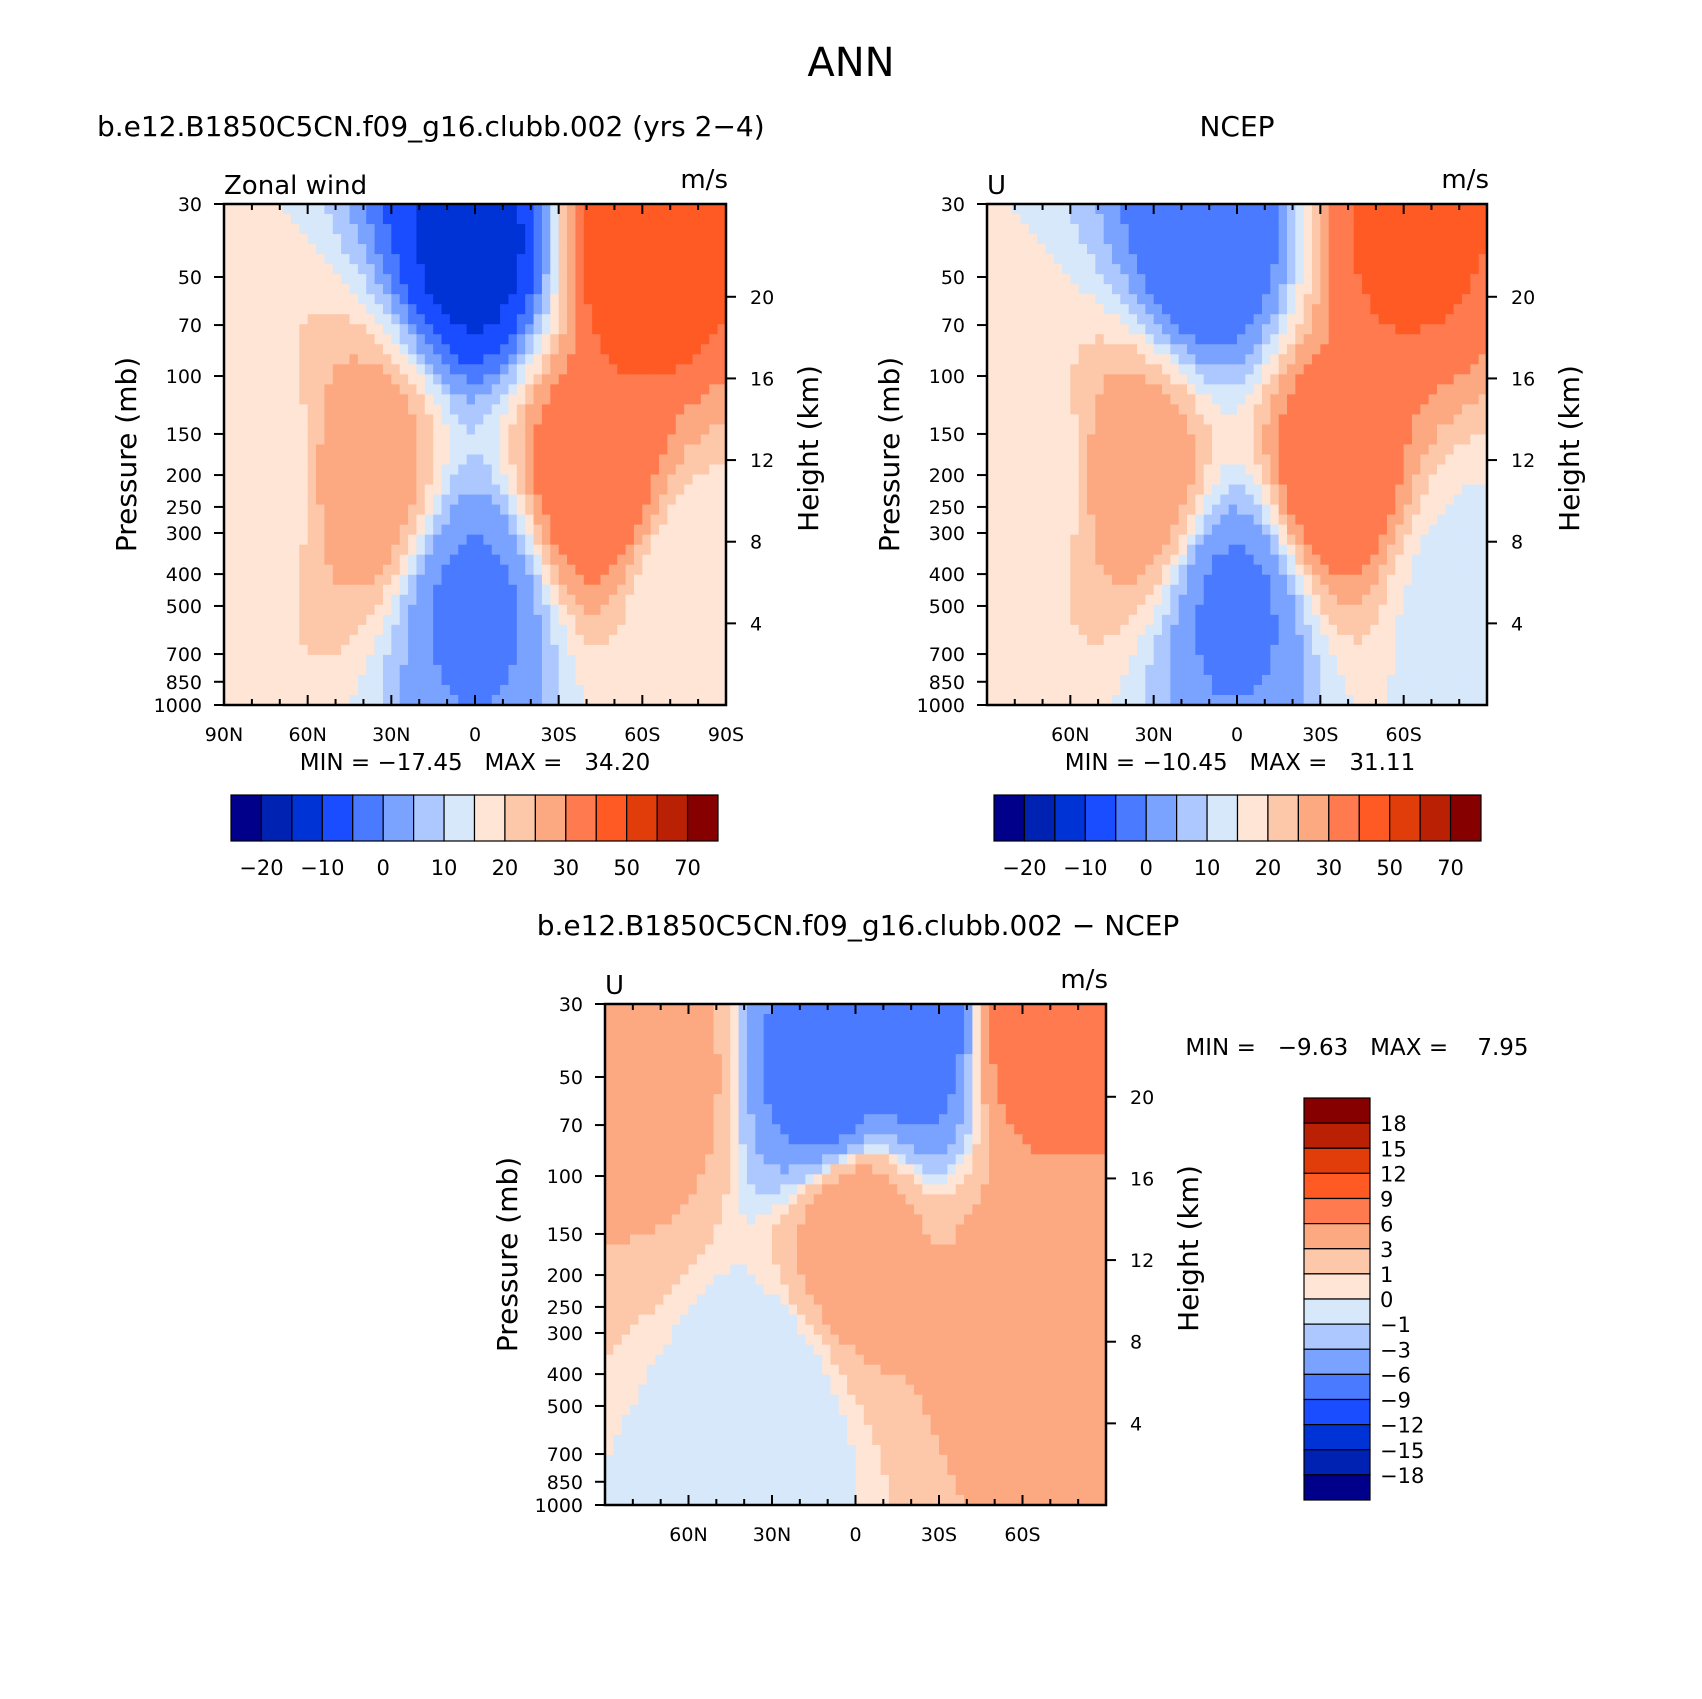 The height and width of the screenshot is (1699, 1702). Describe the element at coordinates (190, 205) in the screenshot. I see `y-tick-label: 30` at that location.